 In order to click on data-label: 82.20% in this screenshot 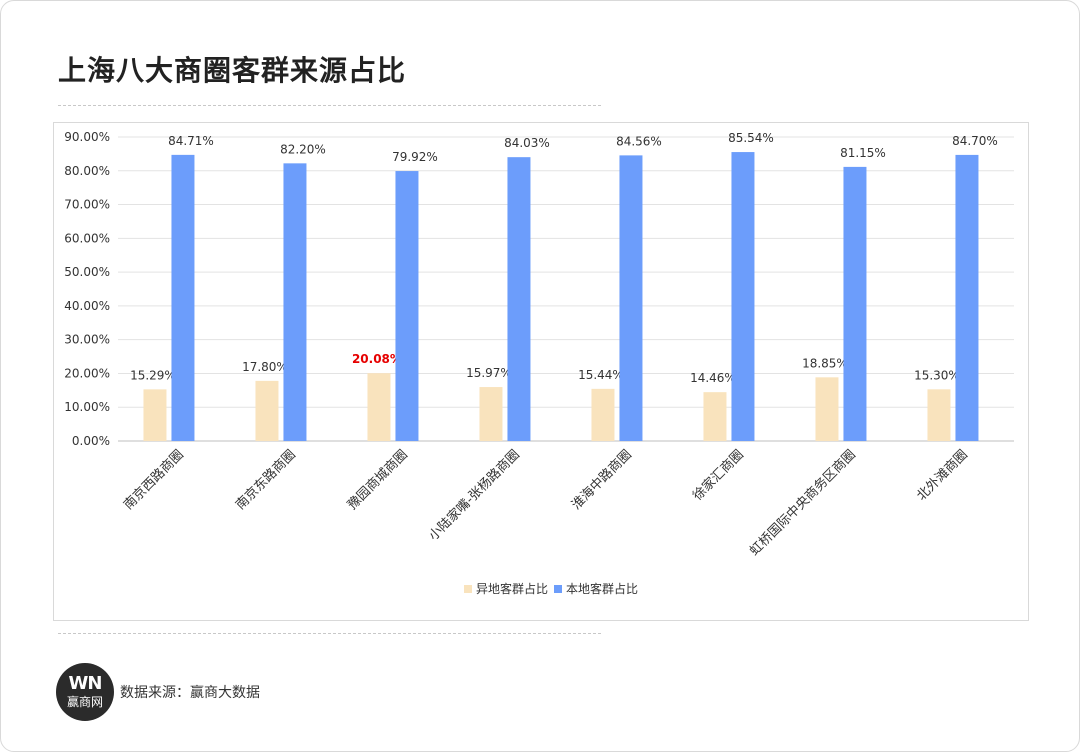, I will do `click(303, 149)`.